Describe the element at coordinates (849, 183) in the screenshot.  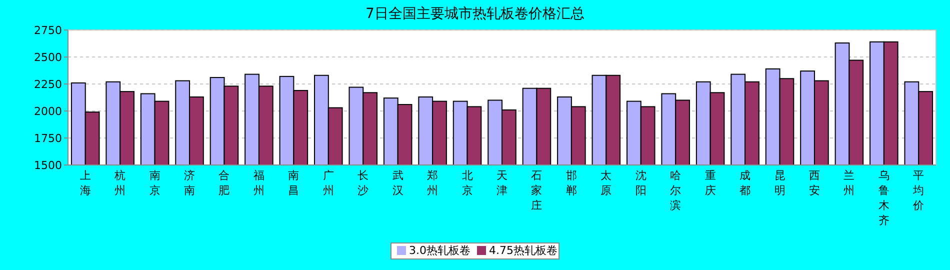
I see `x-tick-label: 兰州` at that location.